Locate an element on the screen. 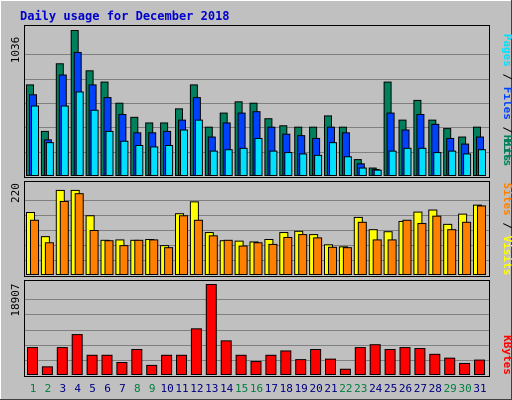  day-label: 13 is located at coordinates (211, 388).